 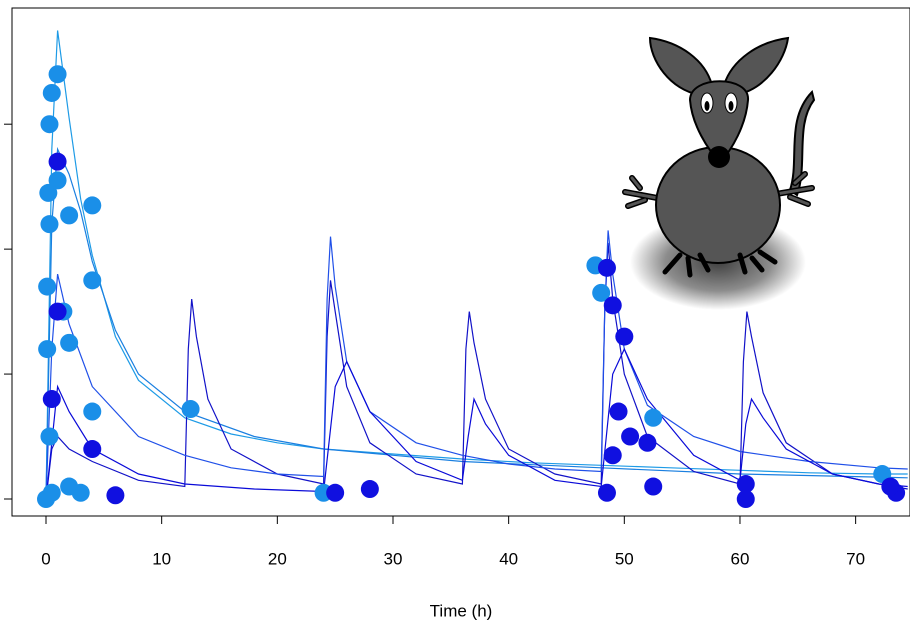 I want to click on mascot, so click(x=719, y=173).